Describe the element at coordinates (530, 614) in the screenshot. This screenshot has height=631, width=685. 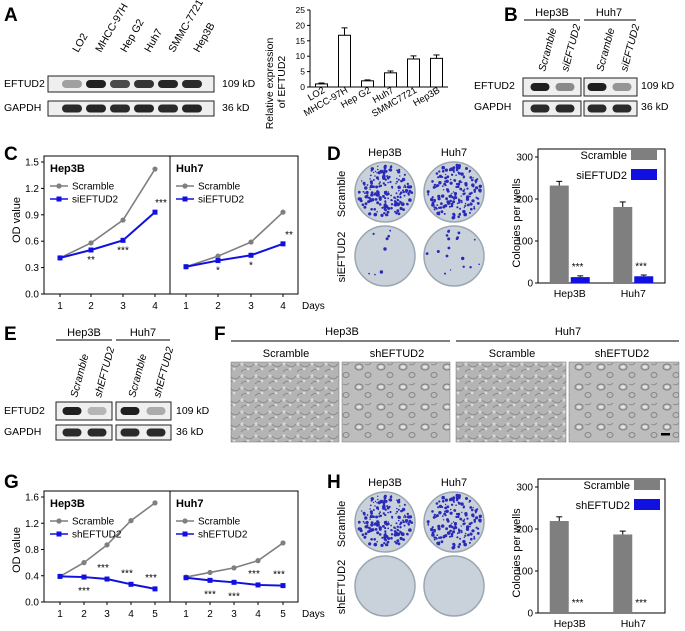
I see `bar-chart-ytick-label: 0` at that location.